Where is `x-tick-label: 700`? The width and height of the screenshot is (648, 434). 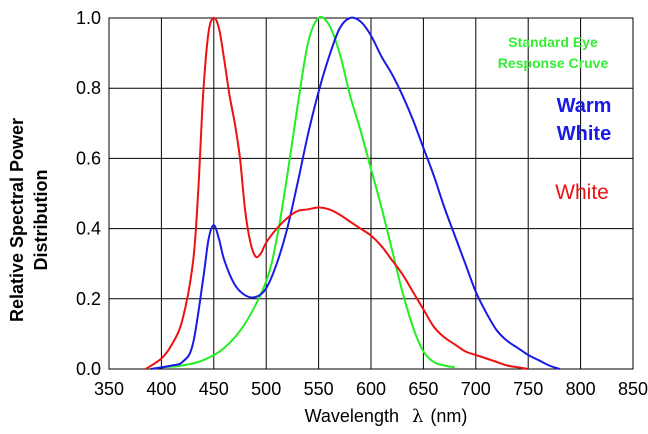
x-tick-label: 700 is located at coordinates (476, 389).